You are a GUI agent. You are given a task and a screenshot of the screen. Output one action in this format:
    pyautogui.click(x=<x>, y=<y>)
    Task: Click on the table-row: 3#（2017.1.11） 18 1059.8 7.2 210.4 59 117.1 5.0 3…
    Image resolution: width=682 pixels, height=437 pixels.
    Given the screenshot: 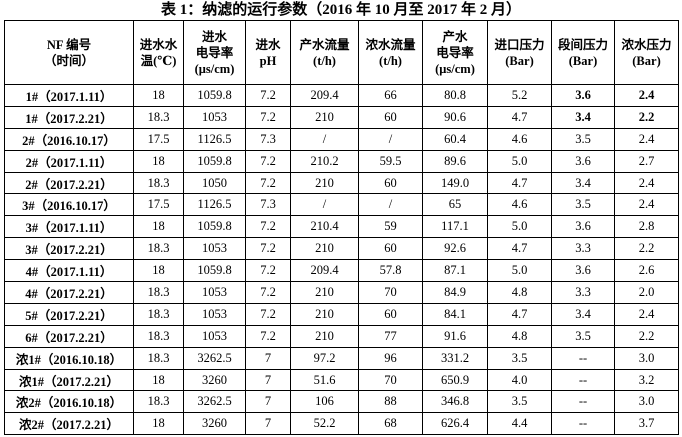 What is the action you would take?
    pyautogui.click(x=341, y=227)
    